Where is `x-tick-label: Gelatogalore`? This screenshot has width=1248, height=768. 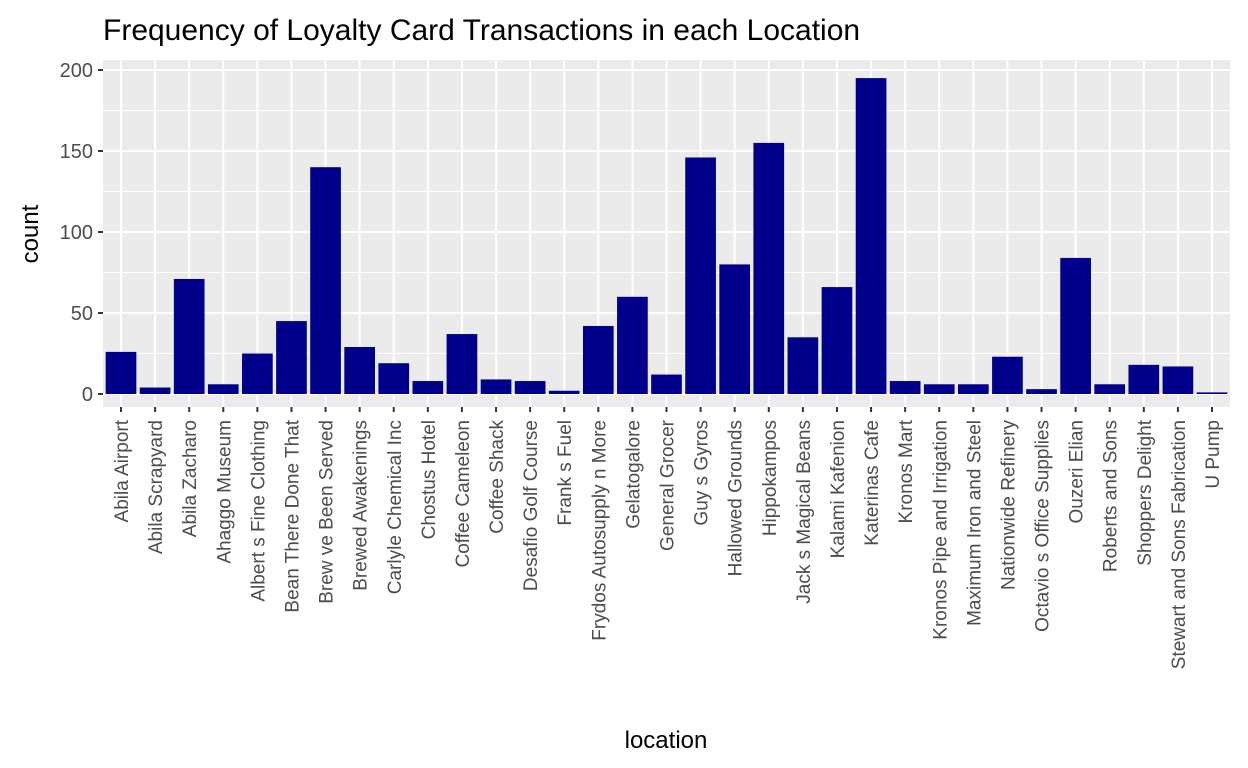 x-tick-label: Gelatogalore is located at coordinates (633, 474).